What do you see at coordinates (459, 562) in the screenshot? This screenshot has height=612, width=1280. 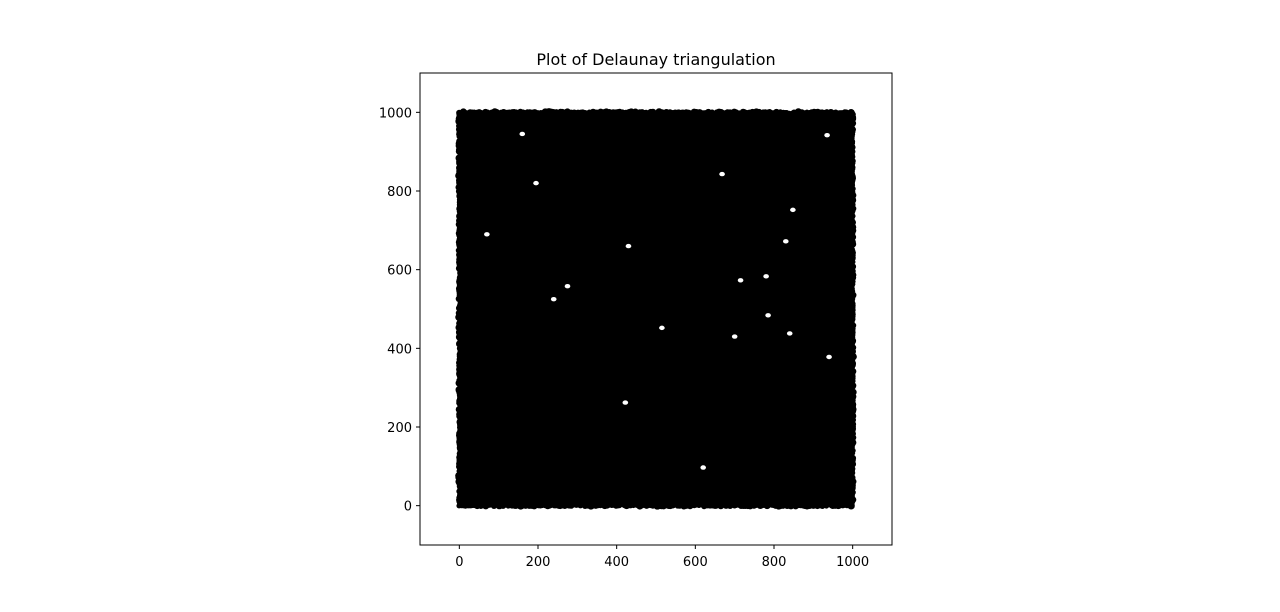 I see `x-tick-label: 0` at bounding box center [459, 562].